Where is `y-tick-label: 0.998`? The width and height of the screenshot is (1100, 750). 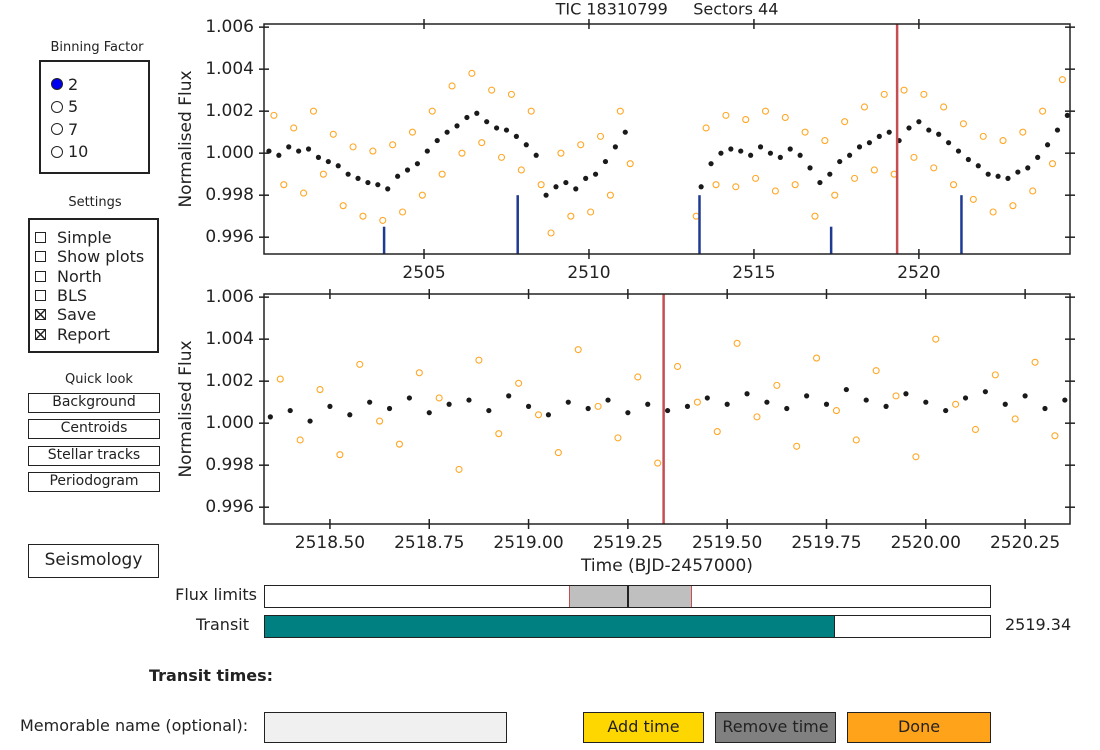
y-tick-label: 0.998 is located at coordinates (229, 195).